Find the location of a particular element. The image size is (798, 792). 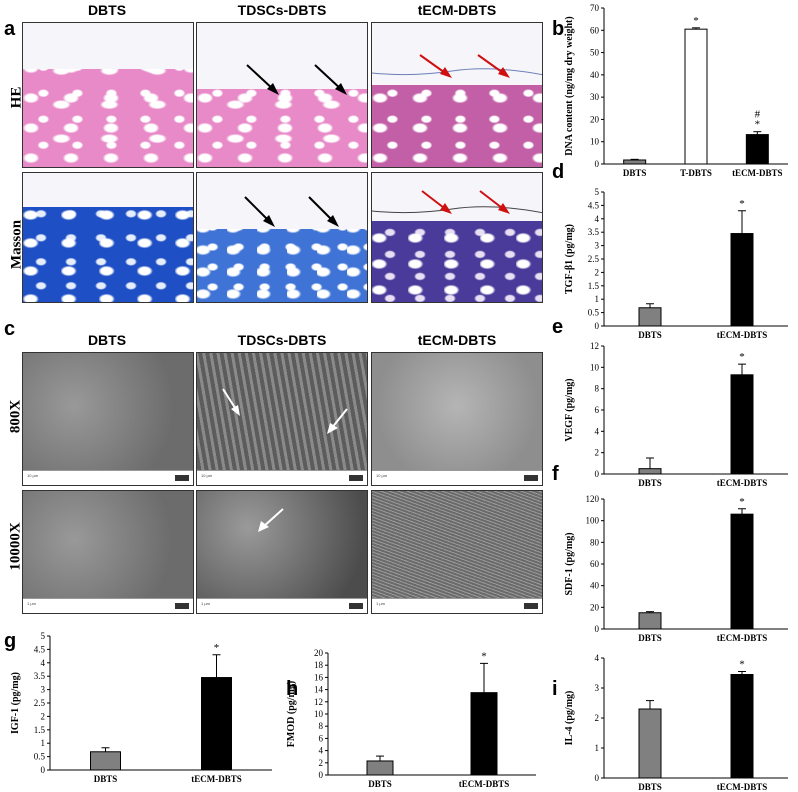

sem-800x-tecm: 10 µm is located at coordinates (457, 419).